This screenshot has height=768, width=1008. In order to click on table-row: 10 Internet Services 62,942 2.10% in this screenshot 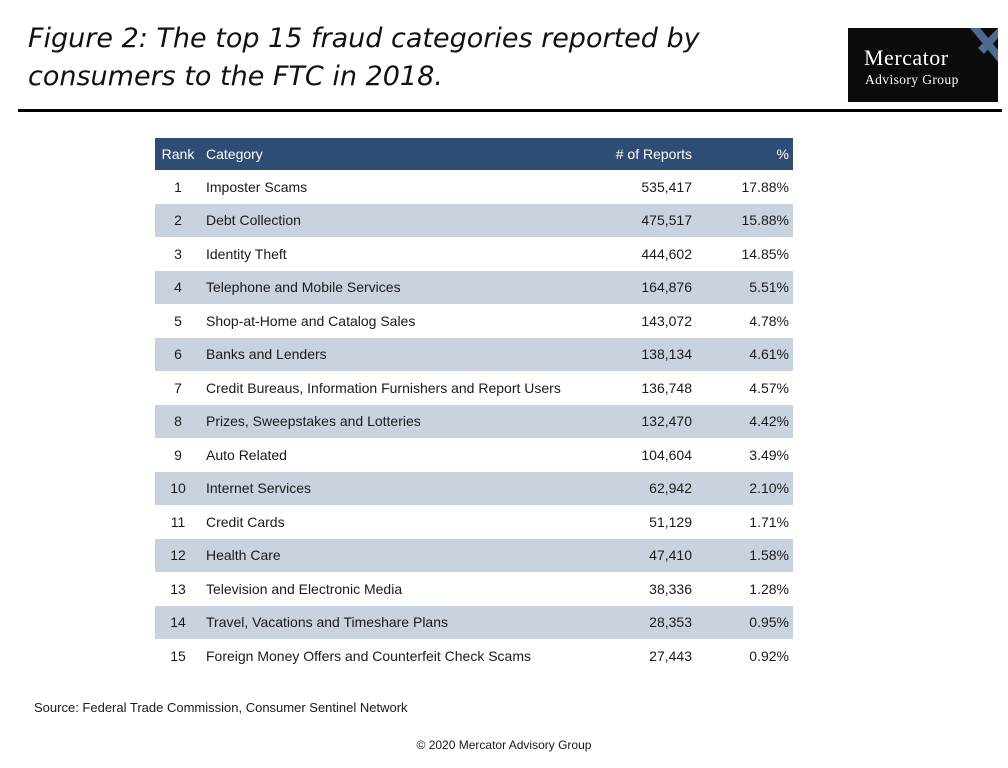, I will do `click(474, 488)`.